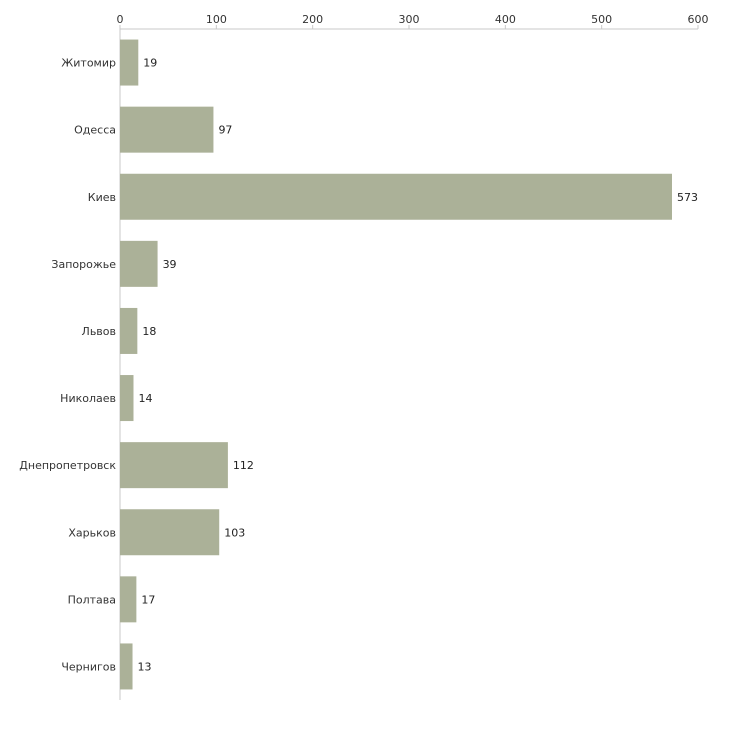  Describe the element at coordinates (409, 19) in the screenshot. I see `x-tick-label: 300` at that location.